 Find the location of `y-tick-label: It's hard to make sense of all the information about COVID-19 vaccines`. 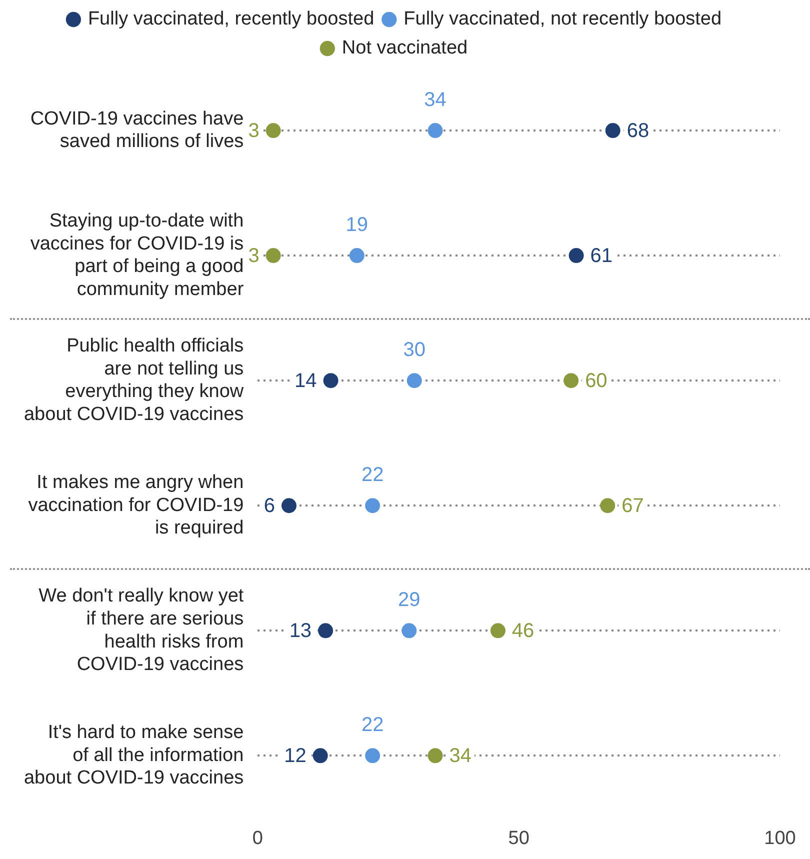

y-tick-label: It's hard to make sense of all the information about COVID-19 vaccines is located at coordinates (134, 755).